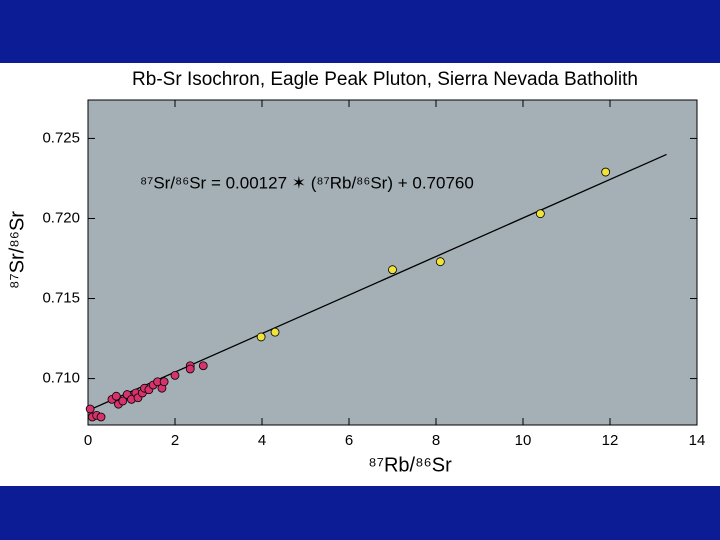 The width and height of the screenshot is (720, 540). I want to click on x-tick-label: 8, so click(436, 440).